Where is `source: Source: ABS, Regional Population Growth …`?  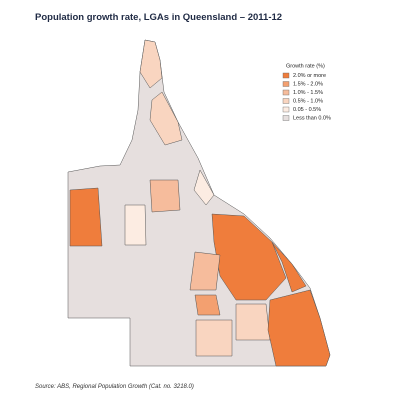 source: Source: ABS, Regional Population Growth … is located at coordinates (114, 387).